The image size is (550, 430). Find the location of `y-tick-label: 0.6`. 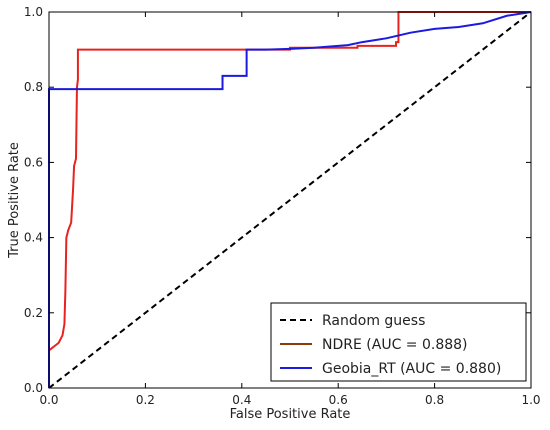

y-tick-label: 0.6 is located at coordinates (33, 162).